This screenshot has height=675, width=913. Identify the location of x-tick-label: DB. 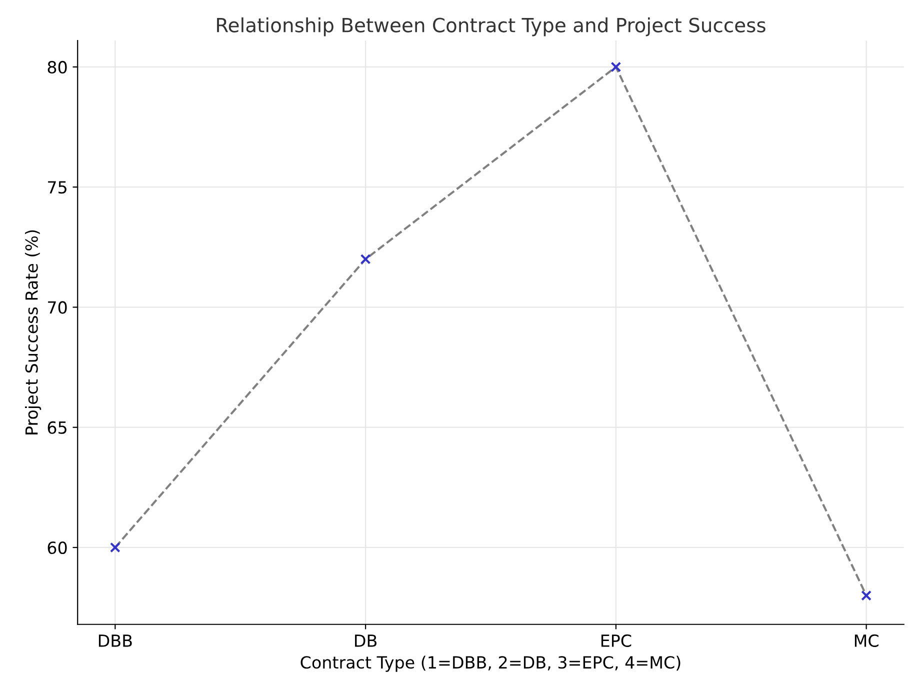
(365, 640).